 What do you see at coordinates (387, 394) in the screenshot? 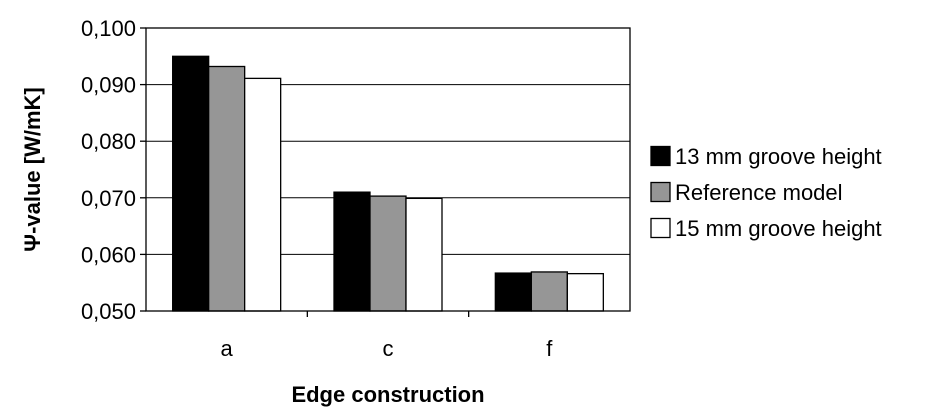
I see `x-axis-title: Edge construction` at bounding box center [387, 394].